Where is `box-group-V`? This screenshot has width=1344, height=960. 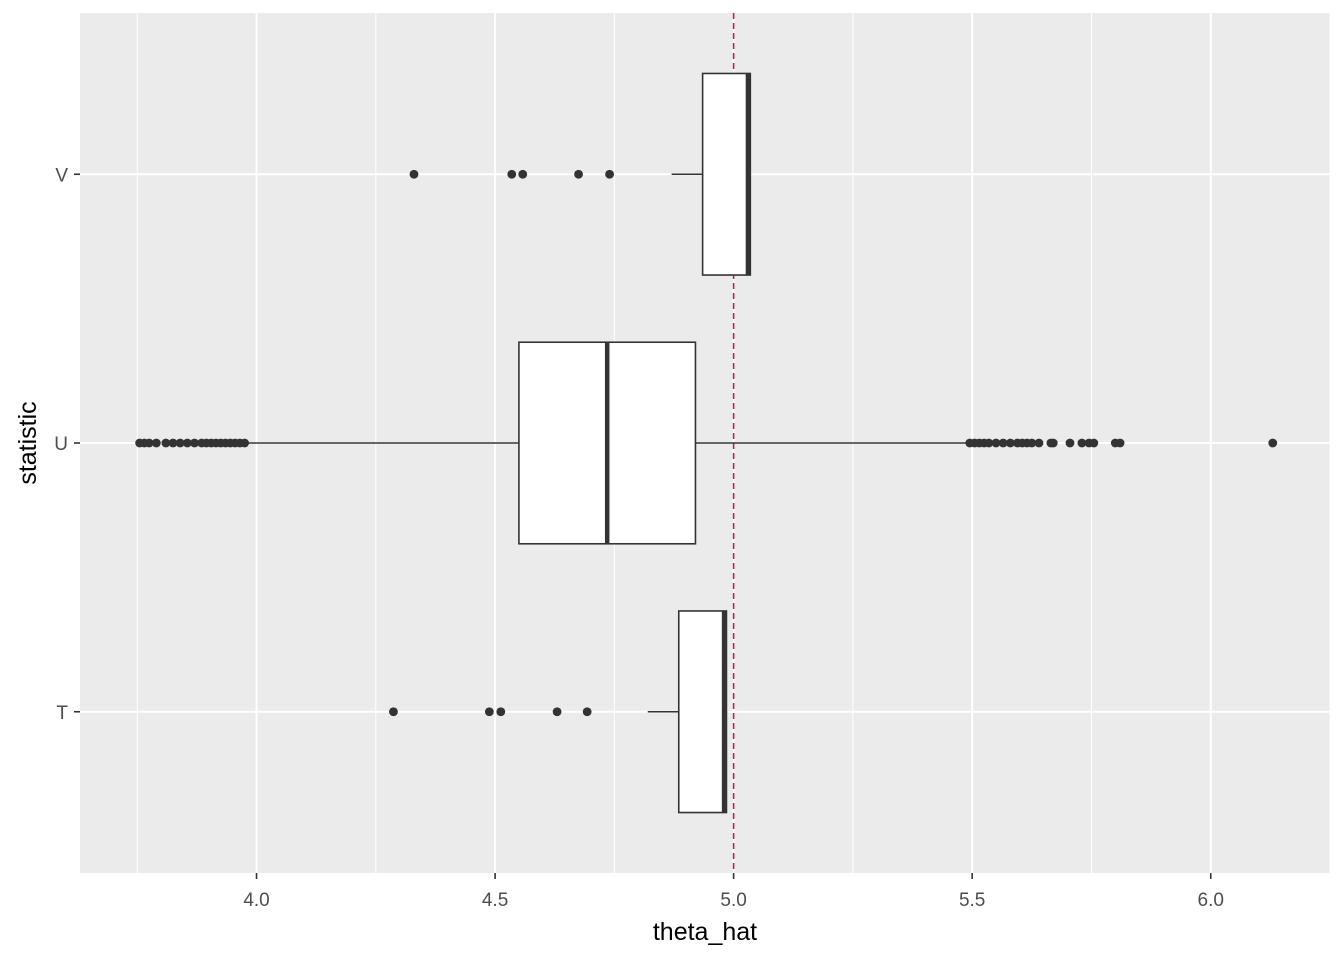 box-group-V is located at coordinates (580, 174).